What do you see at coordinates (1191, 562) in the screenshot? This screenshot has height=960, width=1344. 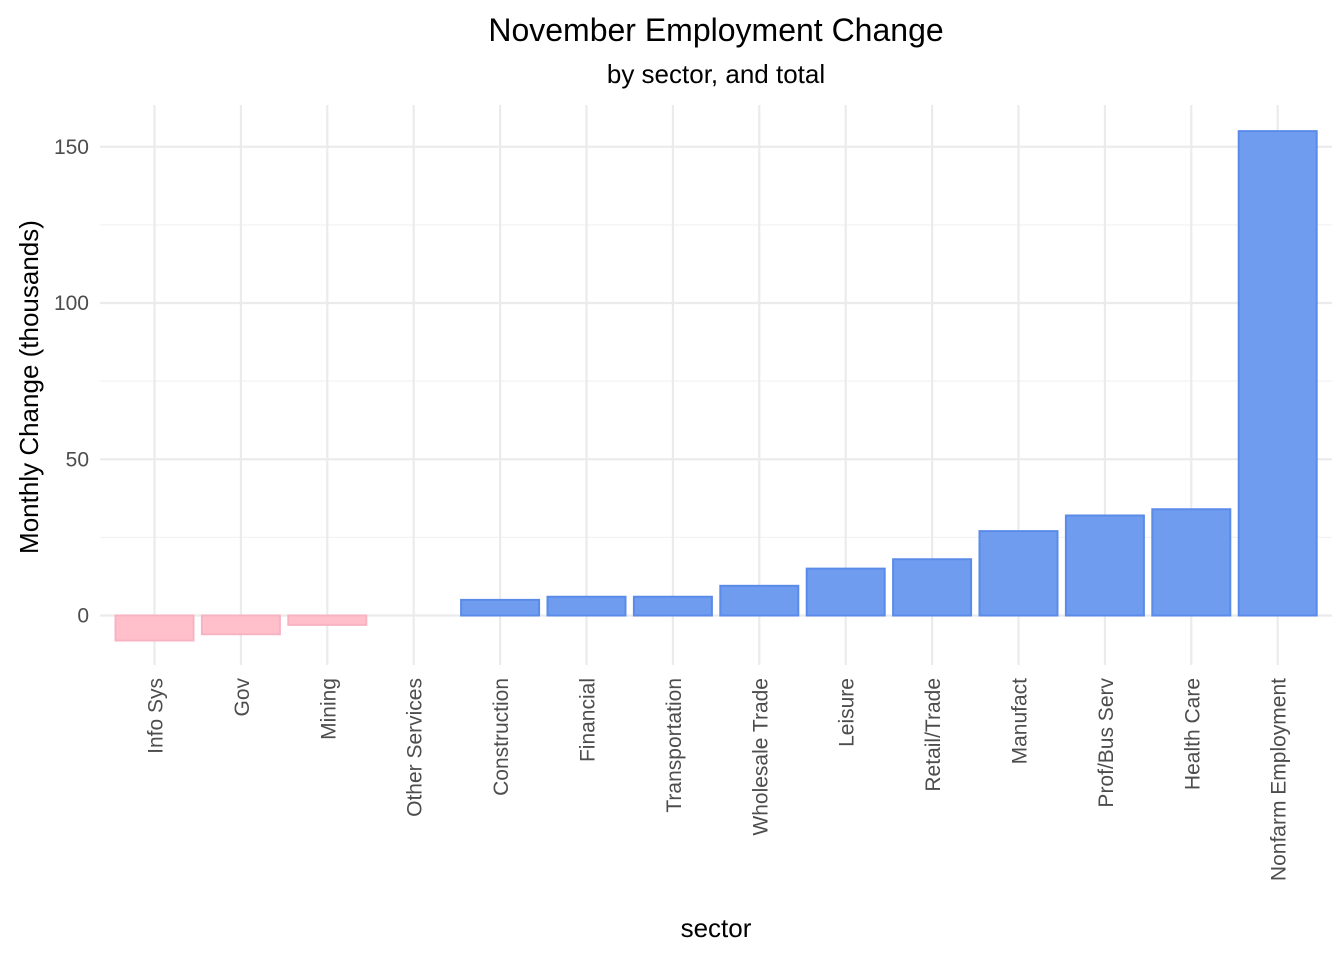 I see `bar-health-care` at bounding box center [1191, 562].